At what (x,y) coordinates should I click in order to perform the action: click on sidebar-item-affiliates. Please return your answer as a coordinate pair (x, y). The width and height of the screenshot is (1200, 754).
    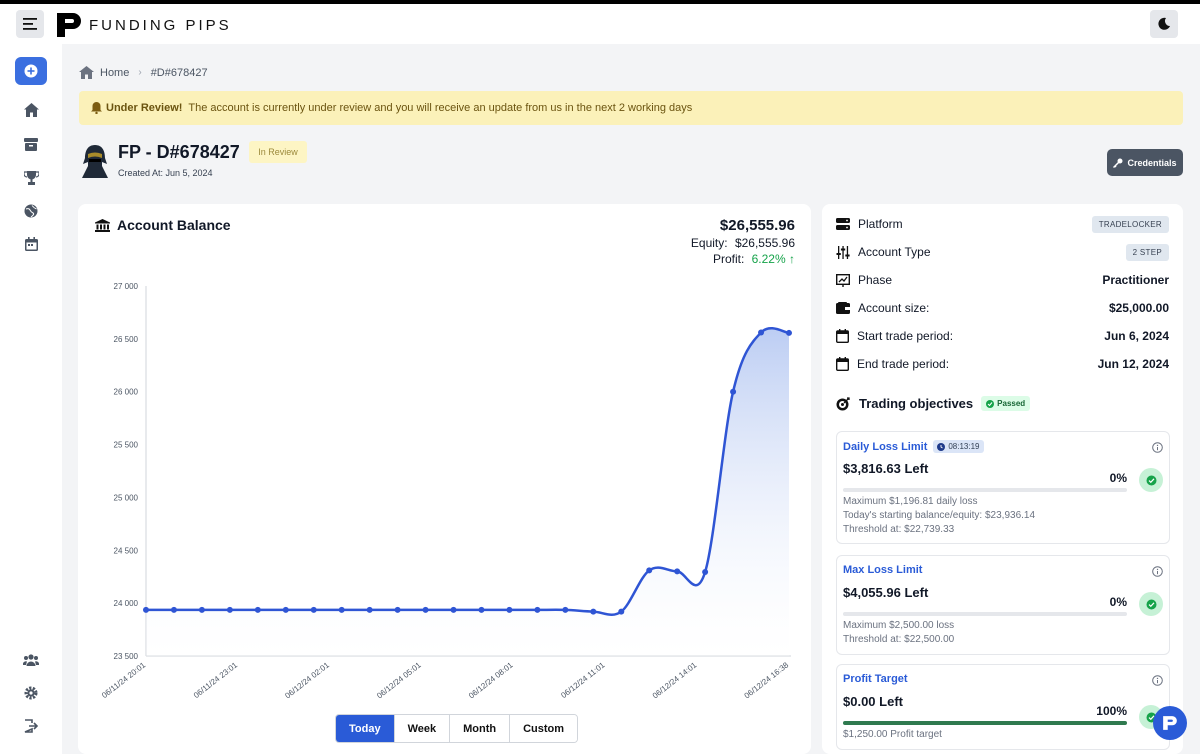
    Looking at the image, I should click on (31, 660).